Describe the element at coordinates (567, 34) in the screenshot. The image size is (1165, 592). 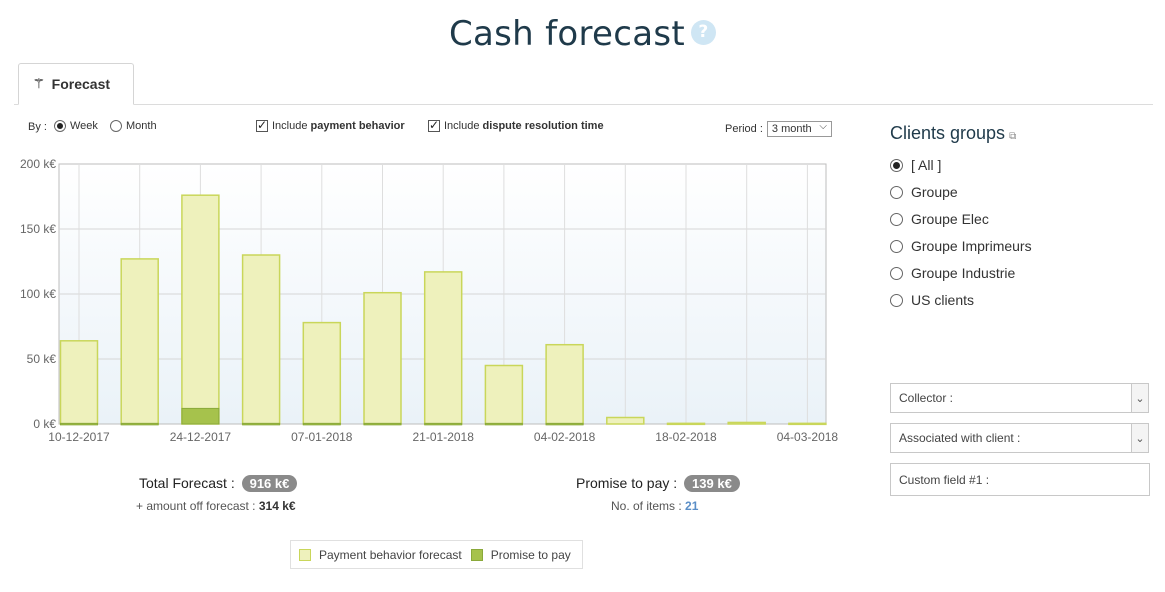
I see `page-title-text: Cash forecast` at that location.